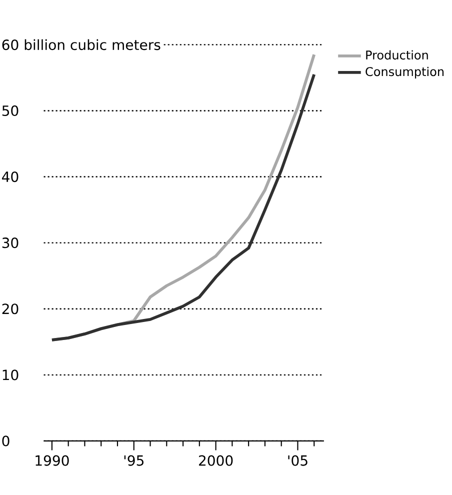  Describe the element at coordinates (10, 375) in the screenshot. I see `y-tick-label: 10` at that location.